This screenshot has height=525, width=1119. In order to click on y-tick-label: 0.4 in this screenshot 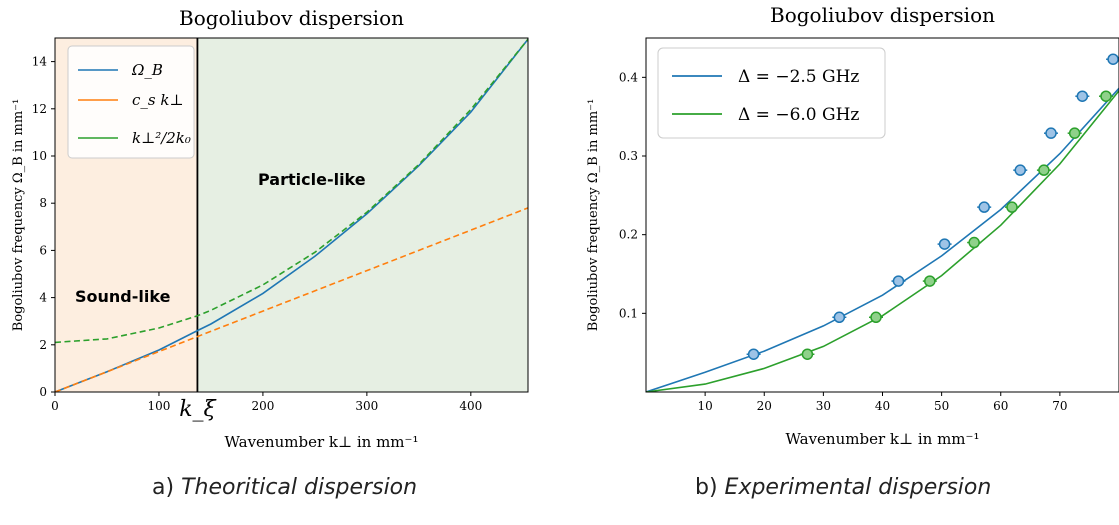, I will do `click(628, 77)`.